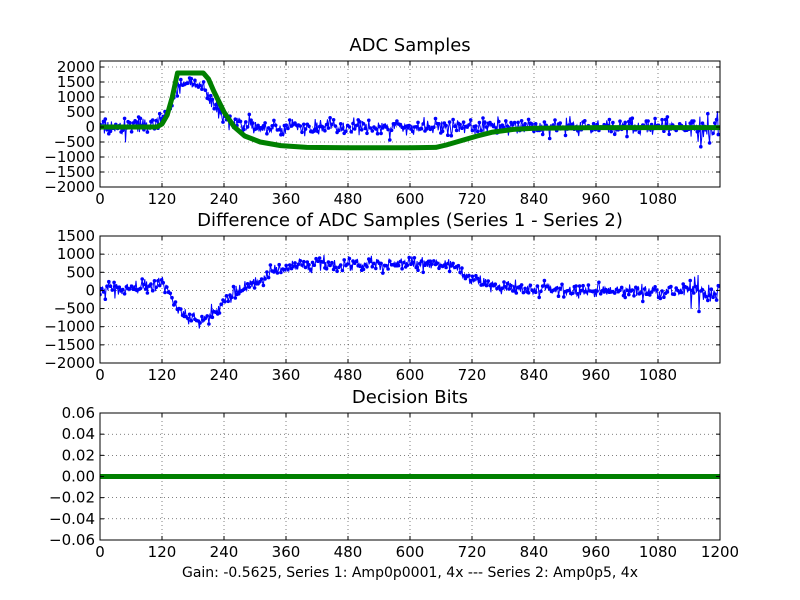 The height and width of the screenshot is (600, 800). Describe the element at coordinates (410, 397) in the screenshot. I see `chart-title: Decision Bits` at that location.